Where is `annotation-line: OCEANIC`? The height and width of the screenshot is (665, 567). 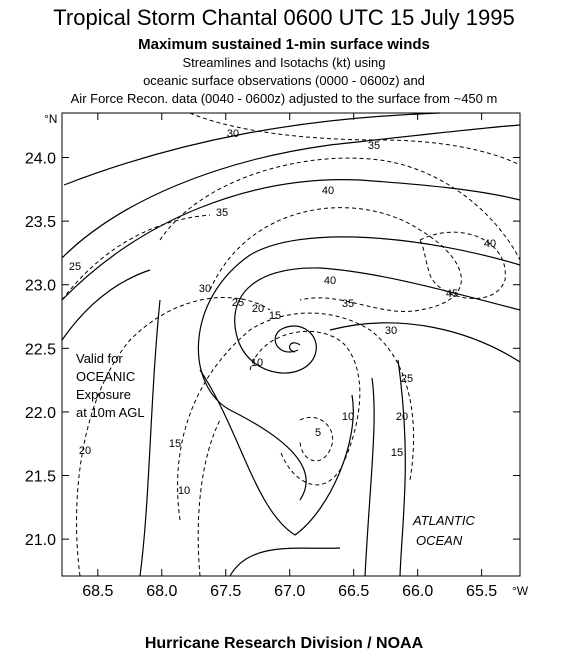
annotation-line: OCEANIC is located at coordinates (105, 376).